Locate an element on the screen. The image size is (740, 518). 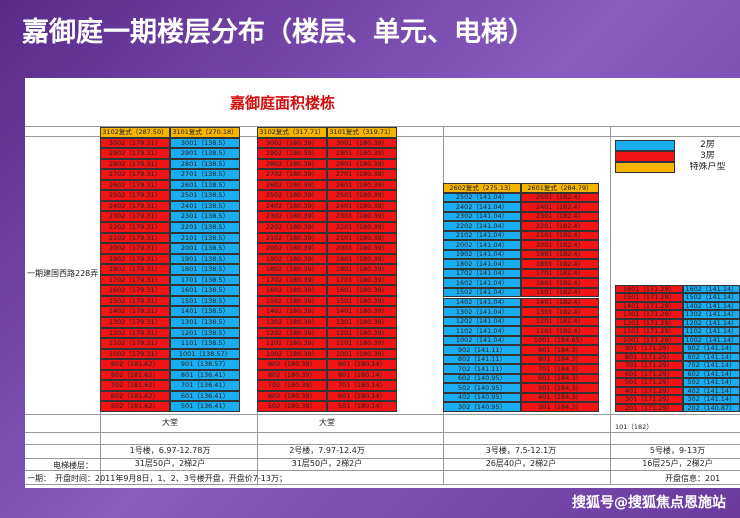
unit-cell: 2601（180.39） is located at coordinates (362, 185).